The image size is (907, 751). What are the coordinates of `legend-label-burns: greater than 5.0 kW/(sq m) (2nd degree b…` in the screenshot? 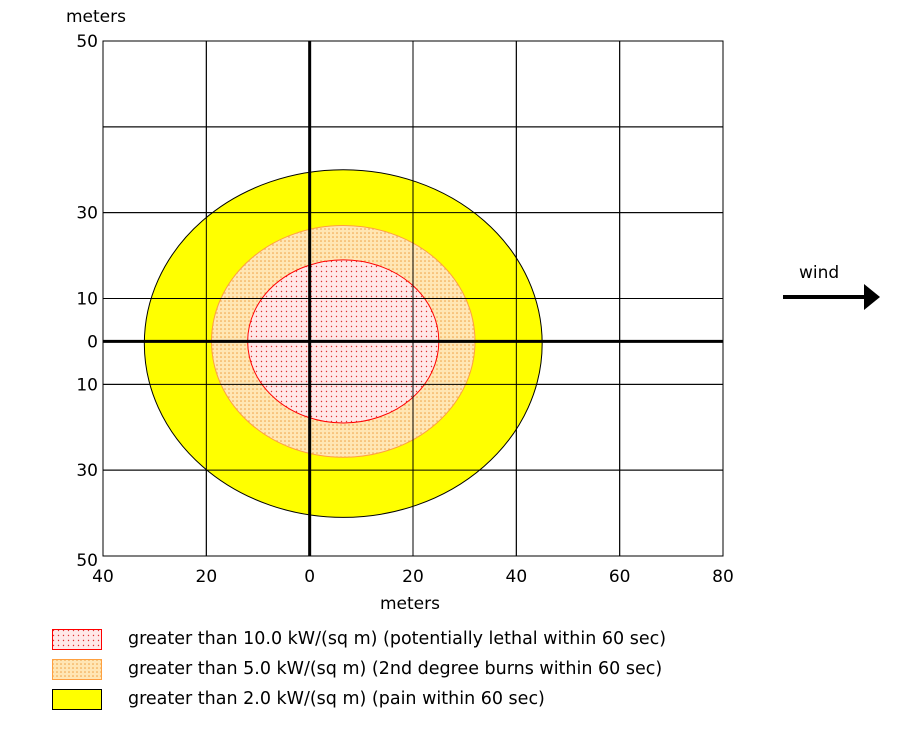 It's located at (395, 669).